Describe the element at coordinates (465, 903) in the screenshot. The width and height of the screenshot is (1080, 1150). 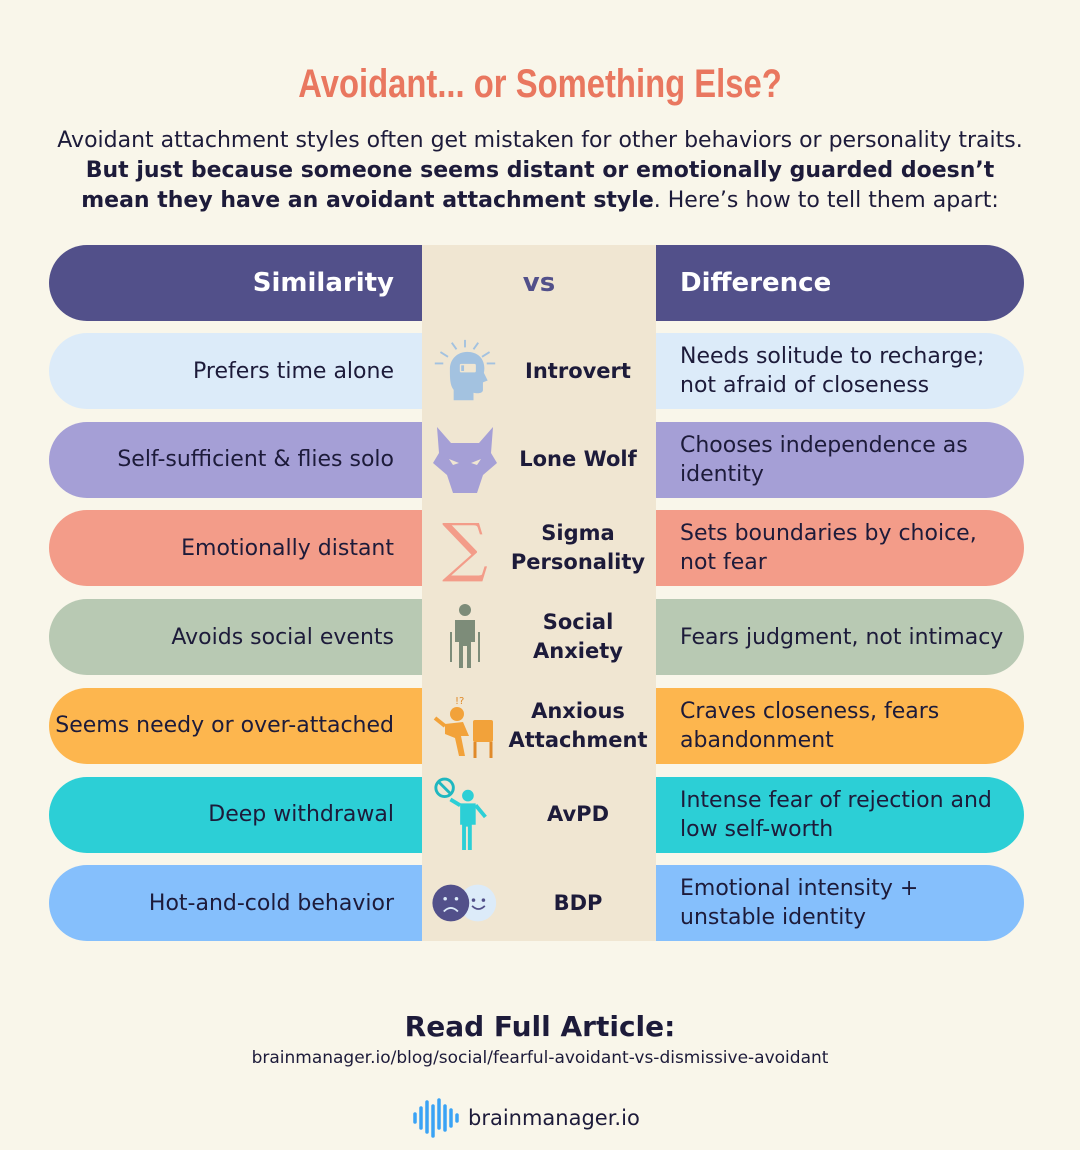
I see `sad-happy-faces-icon` at that location.